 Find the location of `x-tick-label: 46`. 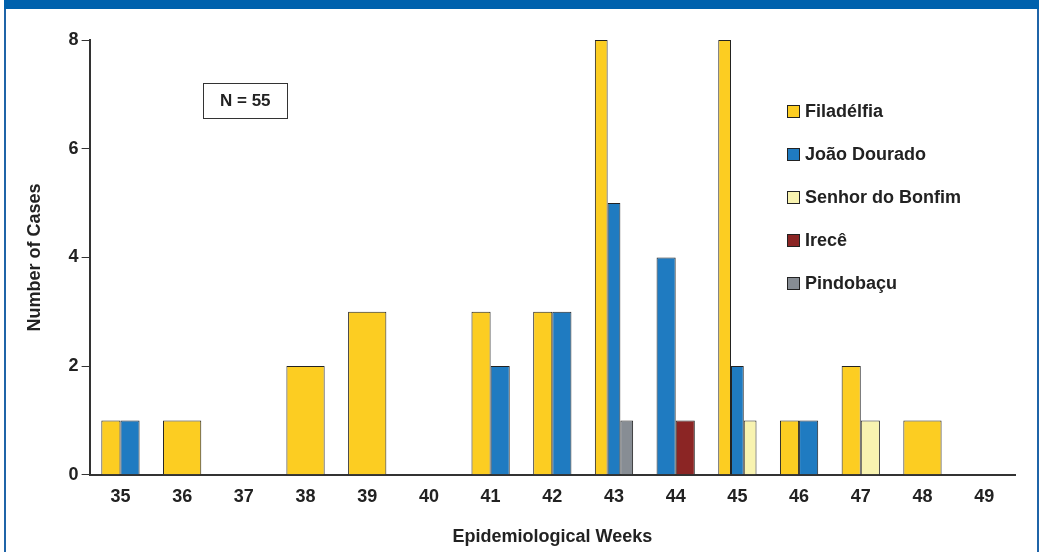

x-tick-label: 46 is located at coordinates (799, 495).